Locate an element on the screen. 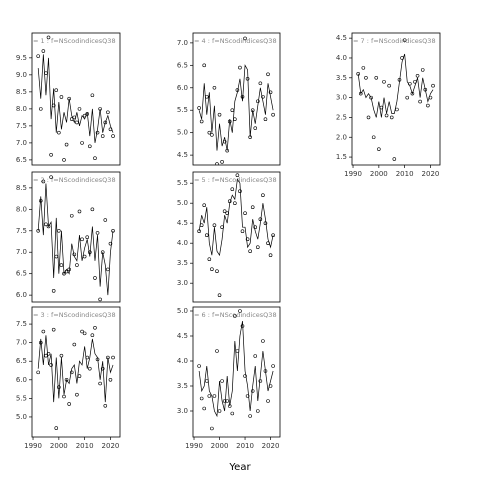 This screenshot has width=480, height=480. y-tick-label: 8.5 is located at coordinates (21, 188).